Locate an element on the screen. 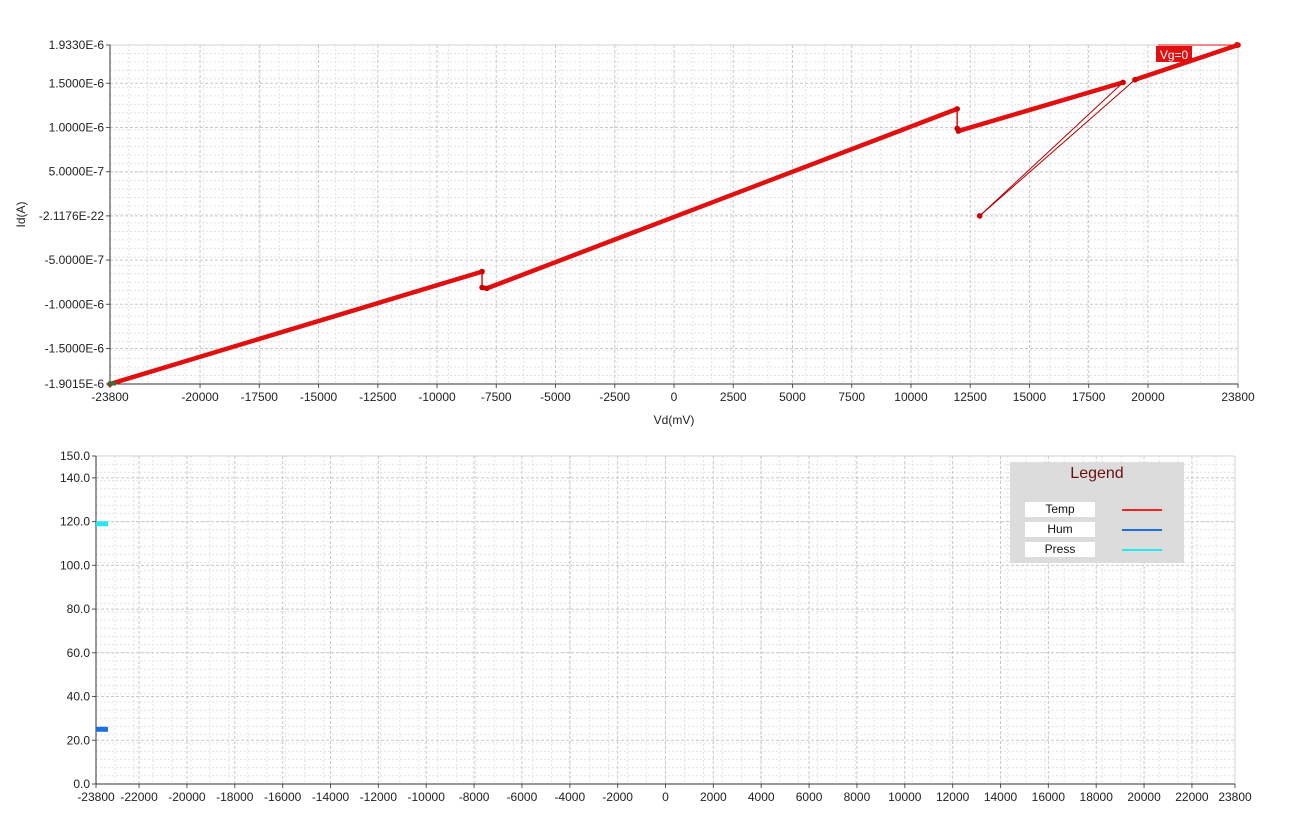 Image resolution: width=1293 pixels, height=833 pixels. legend-swatch-press is located at coordinates (1142, 550).